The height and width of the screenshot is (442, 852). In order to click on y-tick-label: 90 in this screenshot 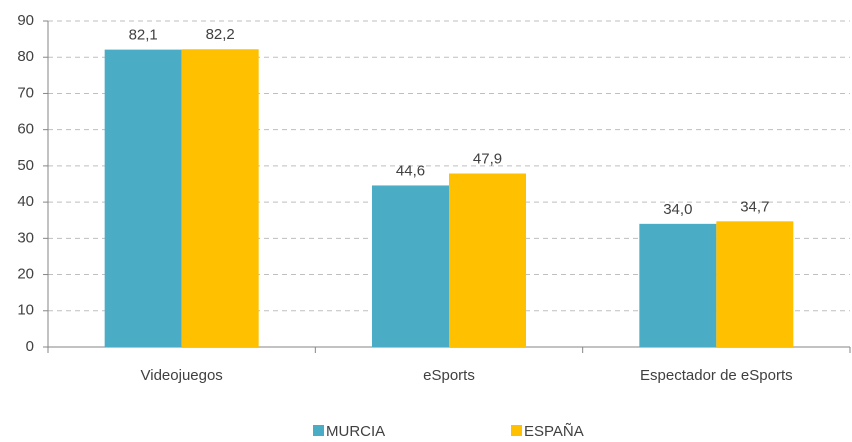, I will do `click(25, 20)`.